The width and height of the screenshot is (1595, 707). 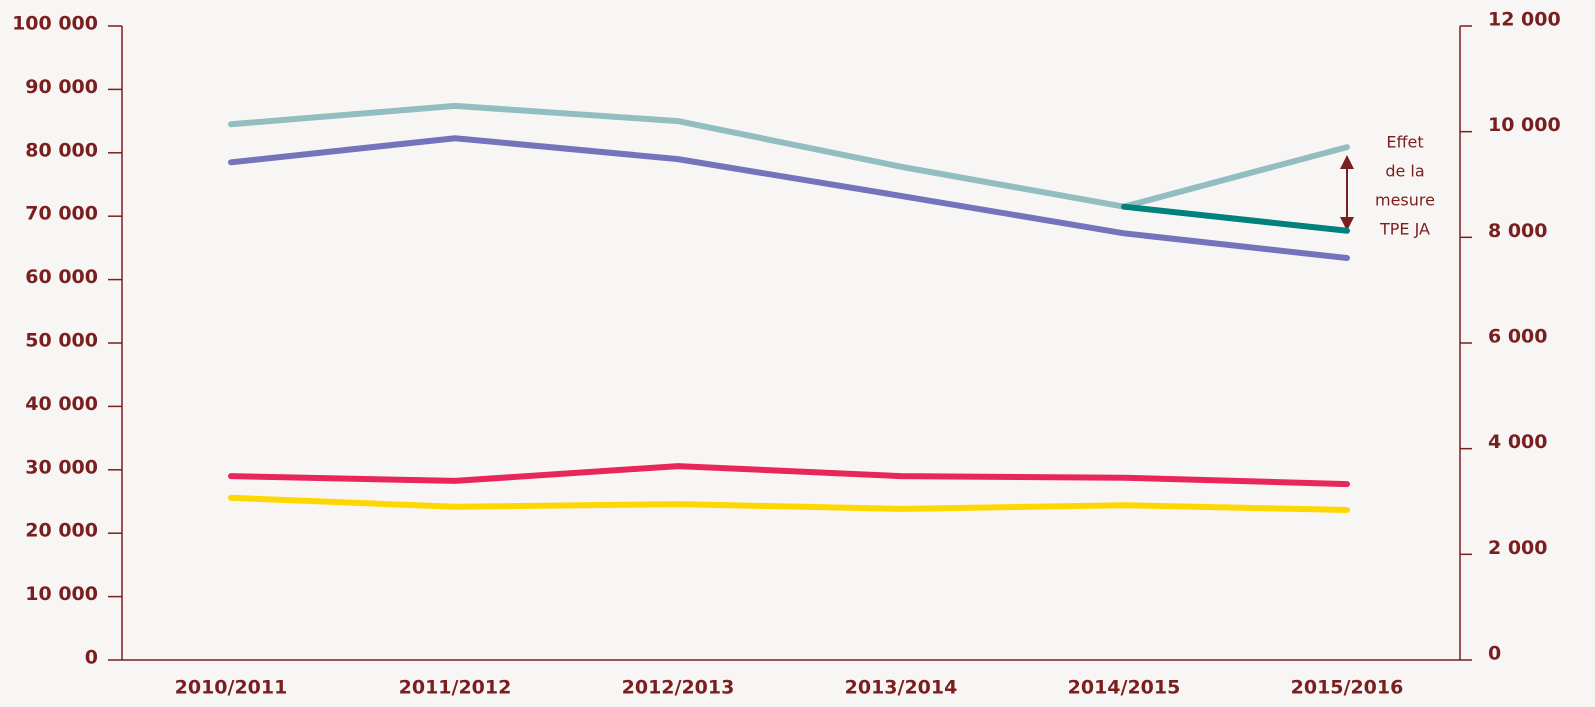 What do you see at coordinates (61, 87) in the screenshot?
I see `y-tick-label: 90 000` at bounding box center [61, 87].